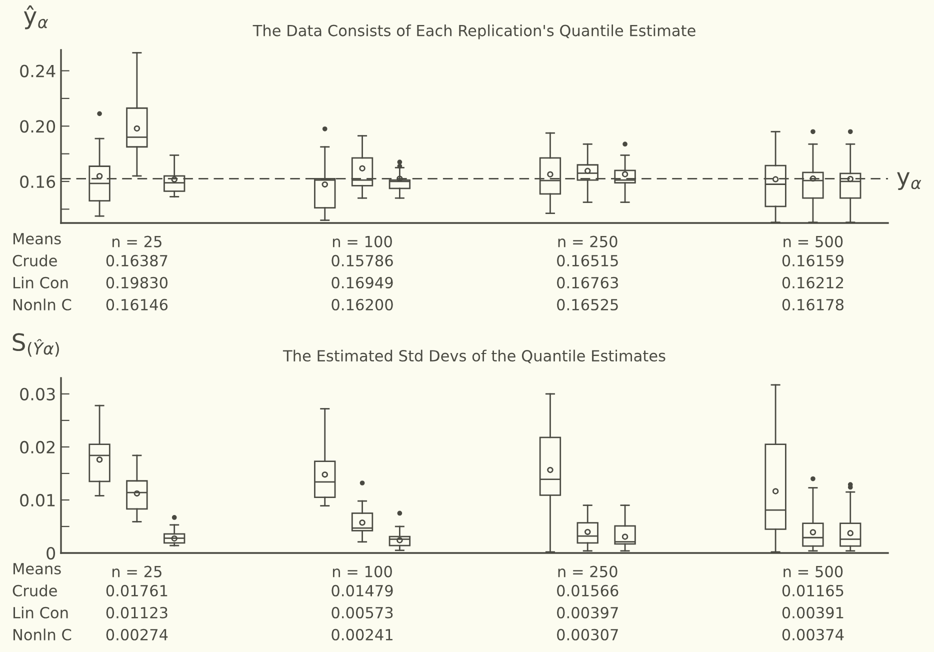  Describe the element at coordinates (137, 304) in the screenshot. I see `text: 0.16146` at that location.